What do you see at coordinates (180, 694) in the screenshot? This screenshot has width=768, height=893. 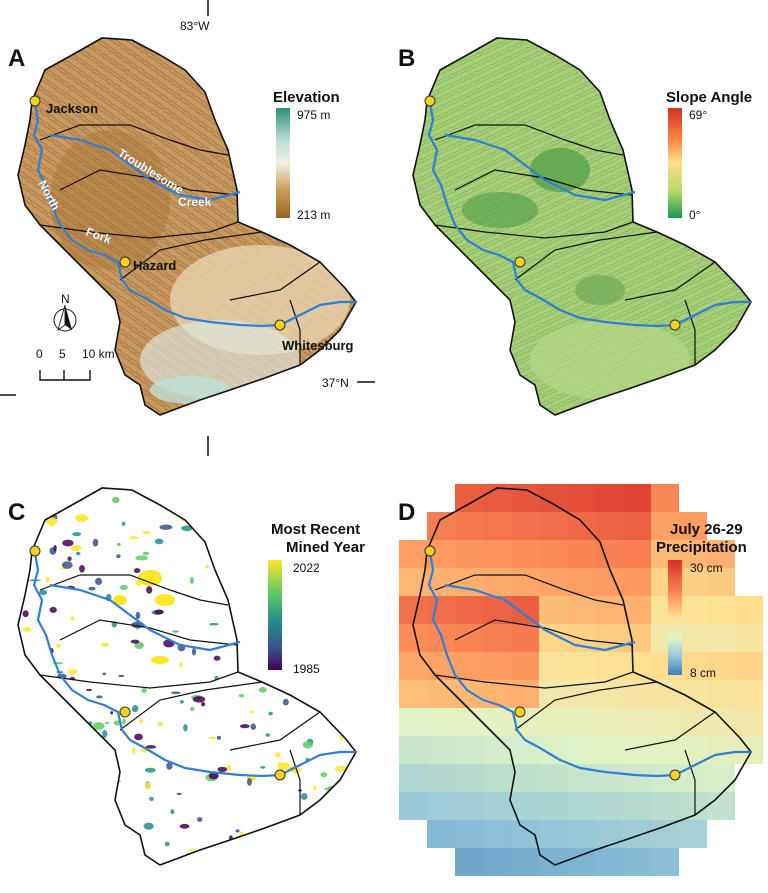 I see `subbasin-boundaries` at bounding box center [180, 694].